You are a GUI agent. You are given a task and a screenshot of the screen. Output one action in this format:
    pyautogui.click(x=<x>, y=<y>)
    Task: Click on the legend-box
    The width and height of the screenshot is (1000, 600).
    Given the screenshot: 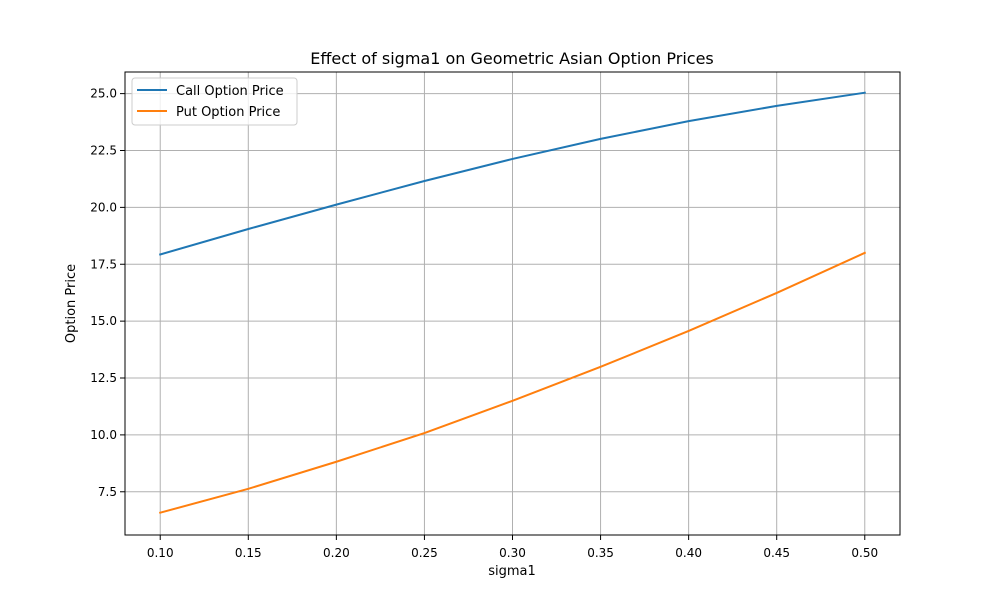 What is the action you would take?
    pyautogui.click(x=214, y=101)
    